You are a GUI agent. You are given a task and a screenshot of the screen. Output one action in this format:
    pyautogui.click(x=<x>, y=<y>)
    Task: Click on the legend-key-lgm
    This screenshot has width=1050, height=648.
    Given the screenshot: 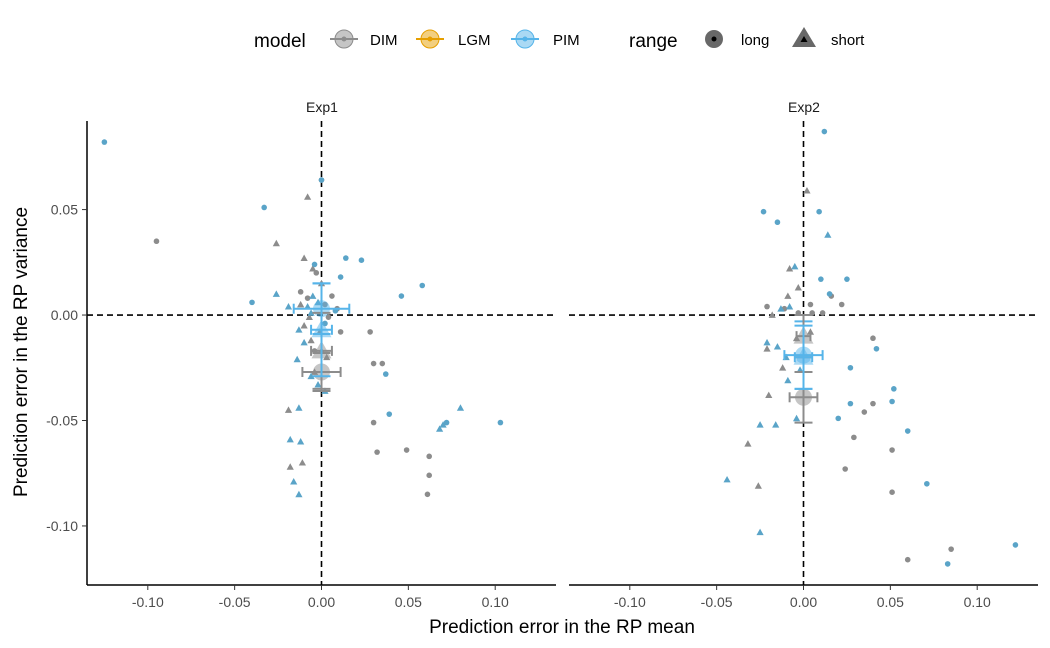 What is the action you would take?
    pyautogui.click(x=430, y=39)
    